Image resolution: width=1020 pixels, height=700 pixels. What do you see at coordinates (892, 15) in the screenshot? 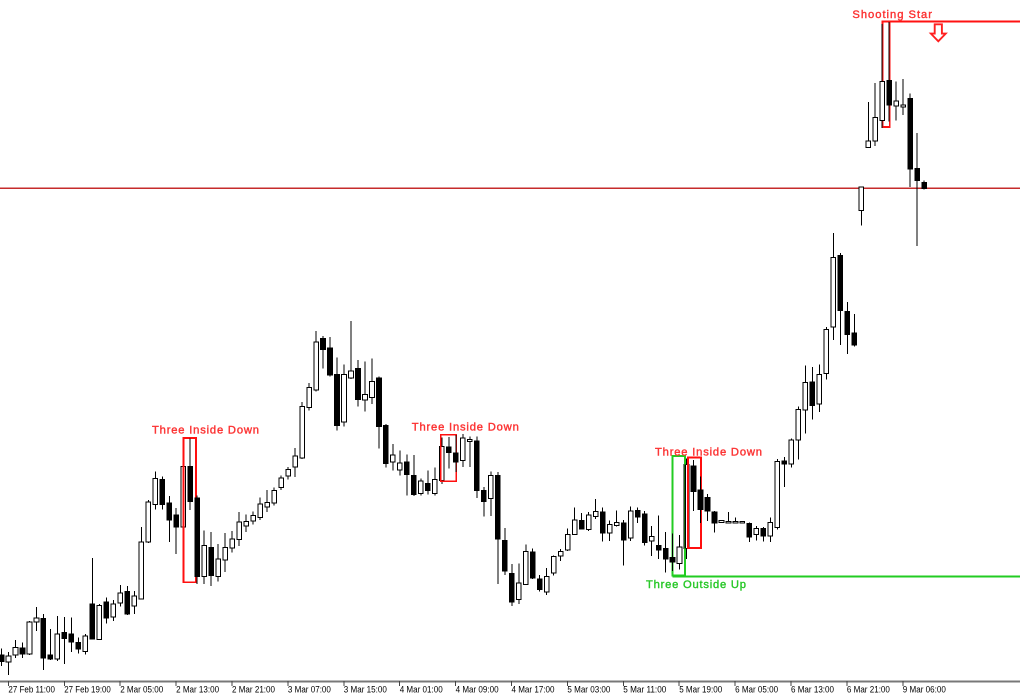
I see `svg-text: Shooting Star` at bounding box center [892, 15].